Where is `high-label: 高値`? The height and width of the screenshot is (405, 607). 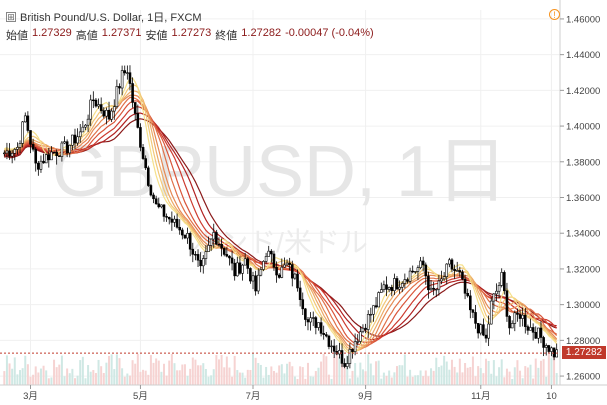 high-label: 高値 is located at coordinates (86, 36).